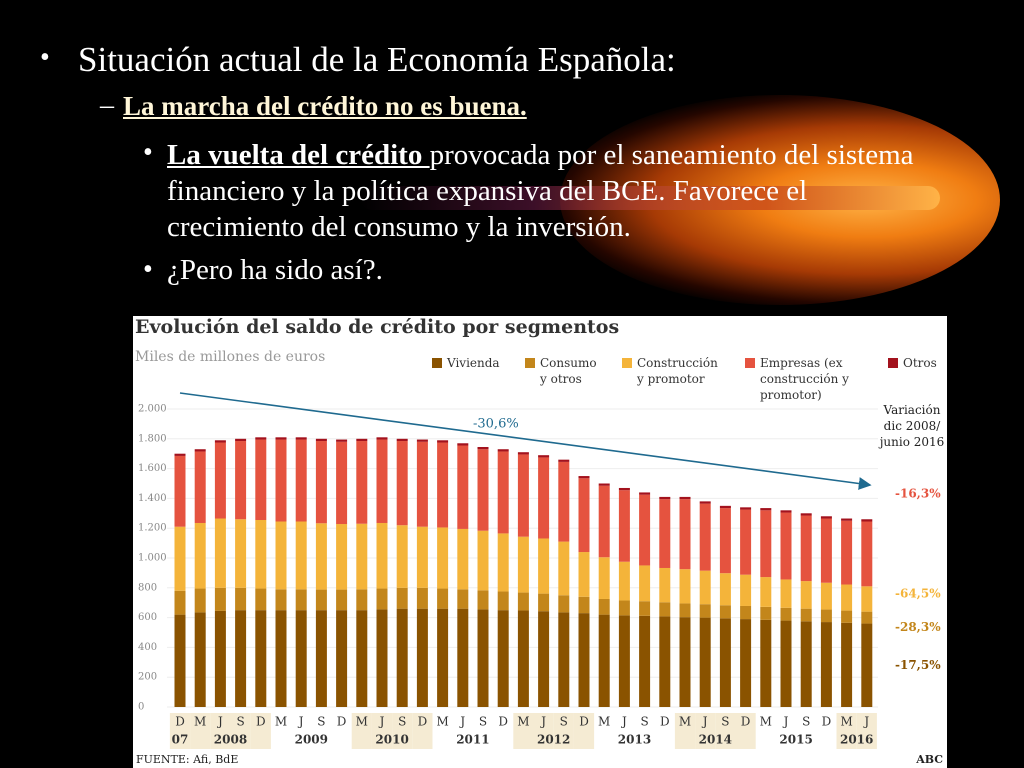  I want to click on note-line: dic 2008/, so click(912, 426).